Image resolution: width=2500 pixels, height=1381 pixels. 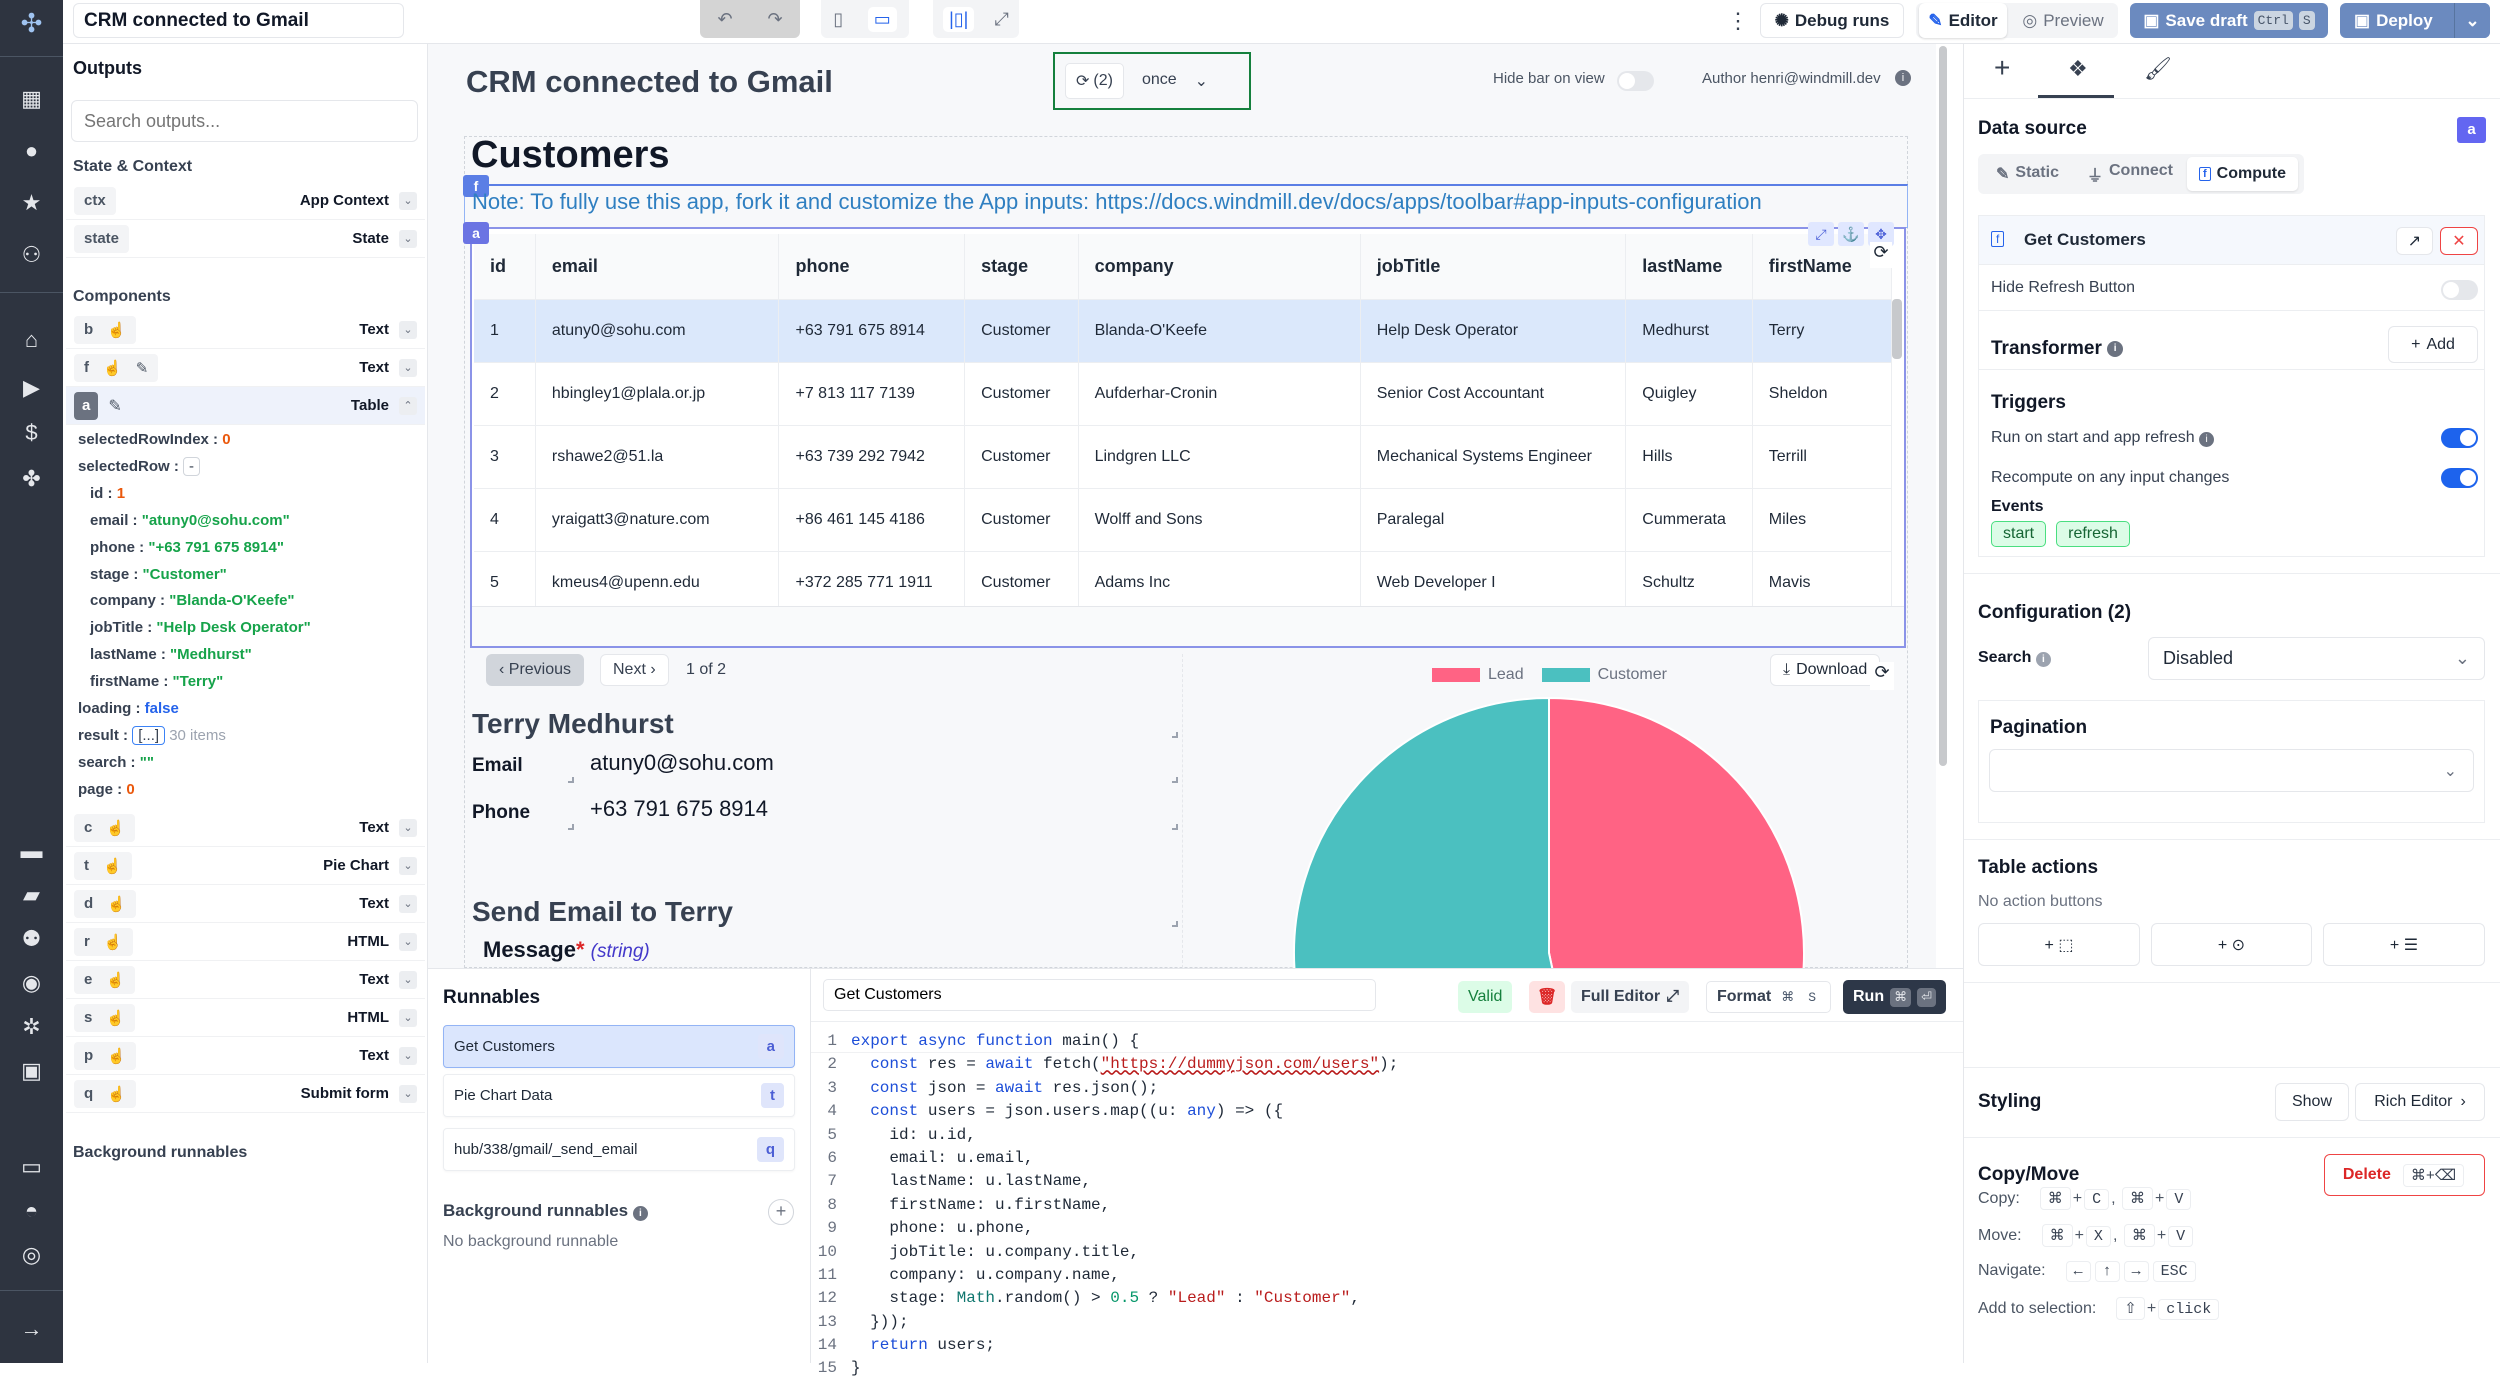 I want to click on pagination-select: ⌄, so click(x=2231, y=770).